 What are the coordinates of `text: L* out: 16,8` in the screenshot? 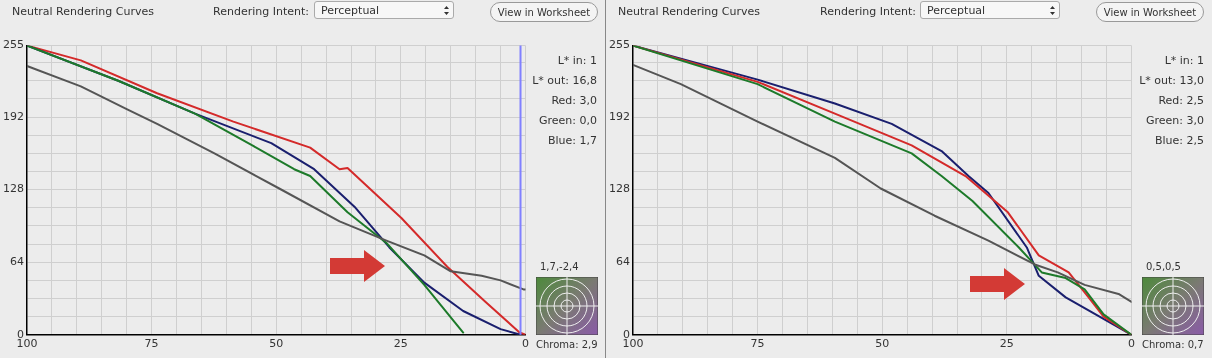 It's located at (564, 80).